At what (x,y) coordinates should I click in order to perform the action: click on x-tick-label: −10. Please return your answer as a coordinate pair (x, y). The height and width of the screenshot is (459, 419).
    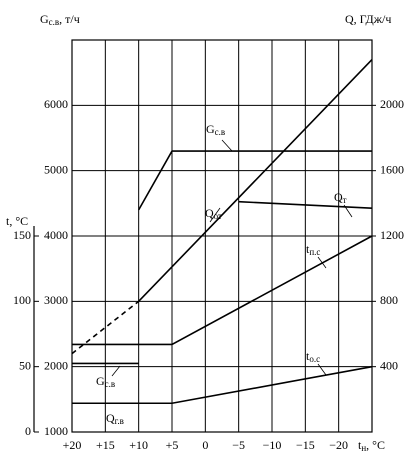
    Looking at the image, I should click on (272, 445).